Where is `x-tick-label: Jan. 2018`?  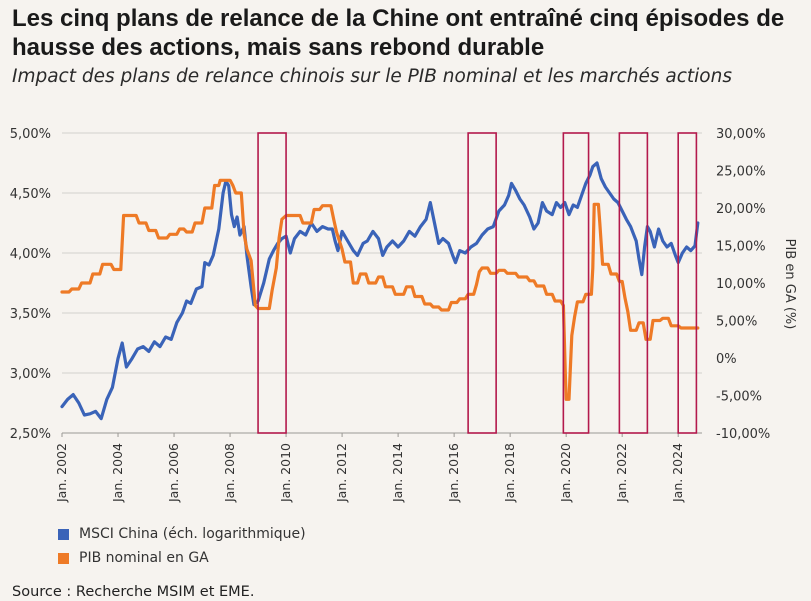
x-tick-label: Jan. 2018 is located at coordinates (509, 473).